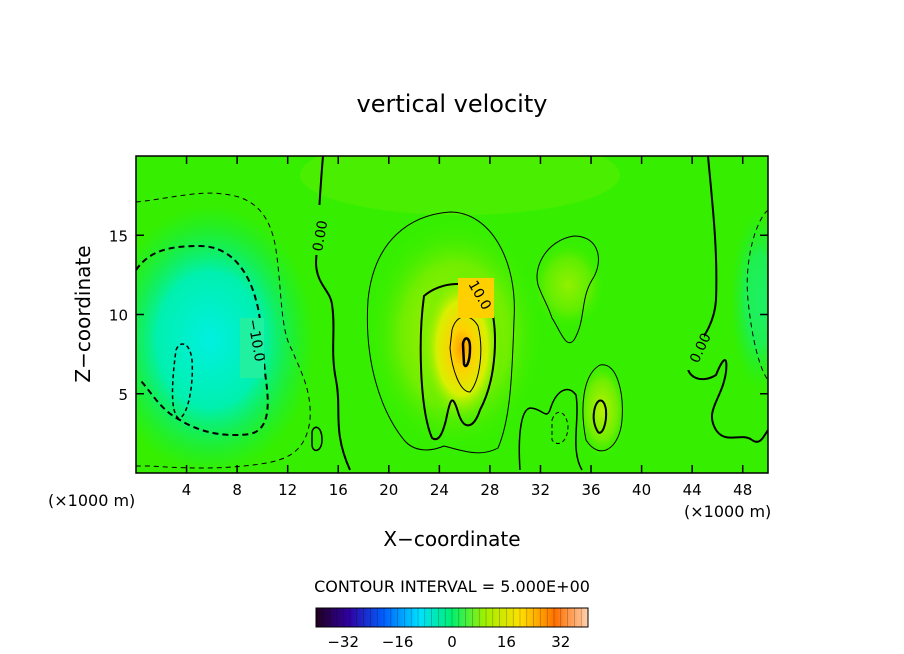 The image size is (904, 654). Describe the element at coordinates (727, 299) in the screenshot. I see `contour-zero-right` at that location.